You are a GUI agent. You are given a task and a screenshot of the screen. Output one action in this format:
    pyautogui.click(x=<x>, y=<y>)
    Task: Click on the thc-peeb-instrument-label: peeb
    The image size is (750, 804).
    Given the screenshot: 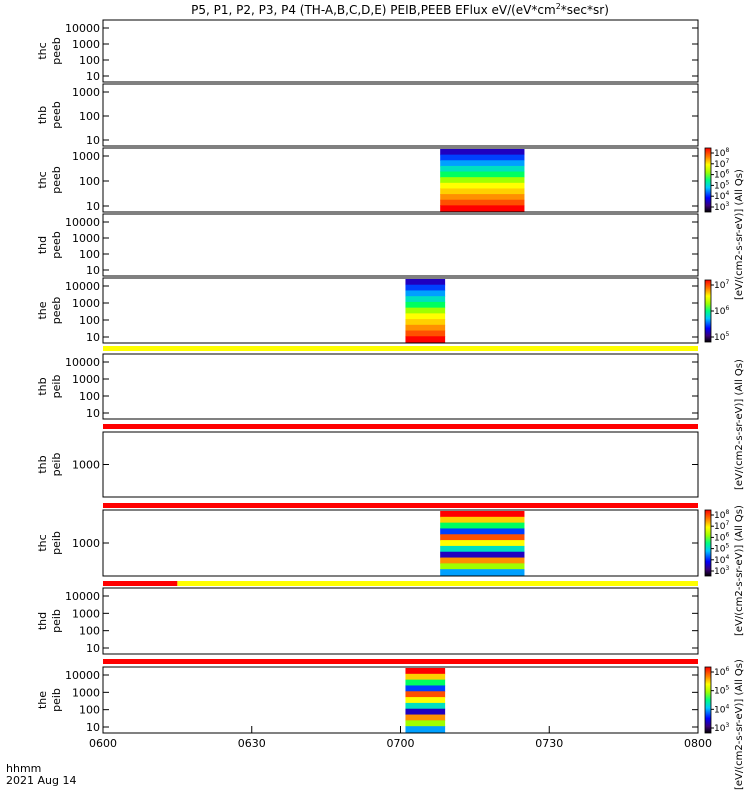 What is the action you would take?
    pyautogui.click(x=56, y=51)
    